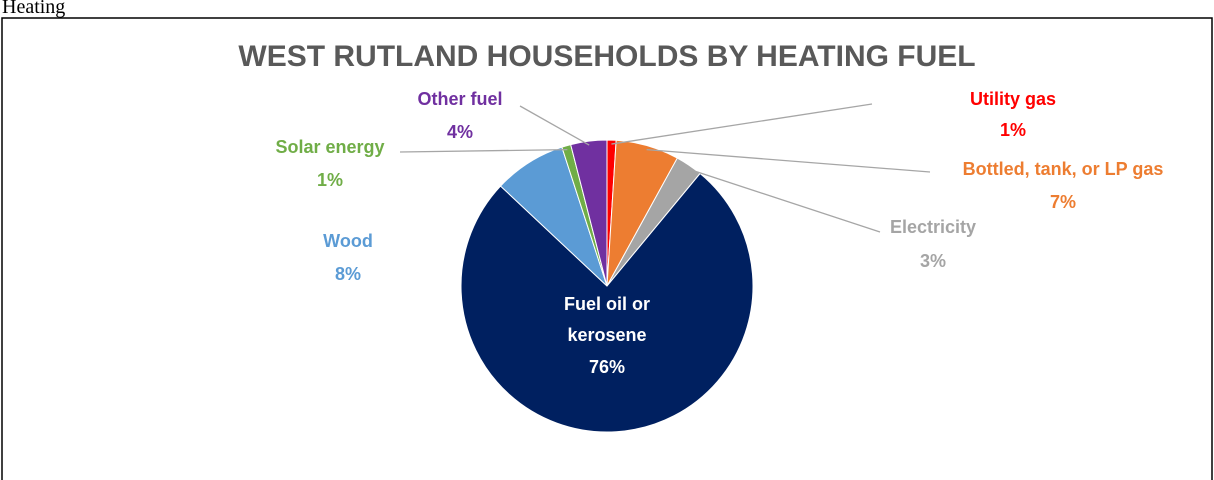 Image resolution: width=1214 pixels, height=480 pixels. What do you see at coordinates (459, 99) in the screenshot?
I see `slice-label: Other fuel` at bounding box center [459, 99].